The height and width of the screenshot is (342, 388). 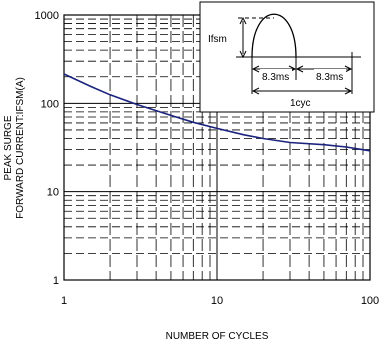 What do you see at coordinates (217, 39) in the screenshot?
I see `inset-ifsm-label: Ifsm` at bounding box center [217, 39].